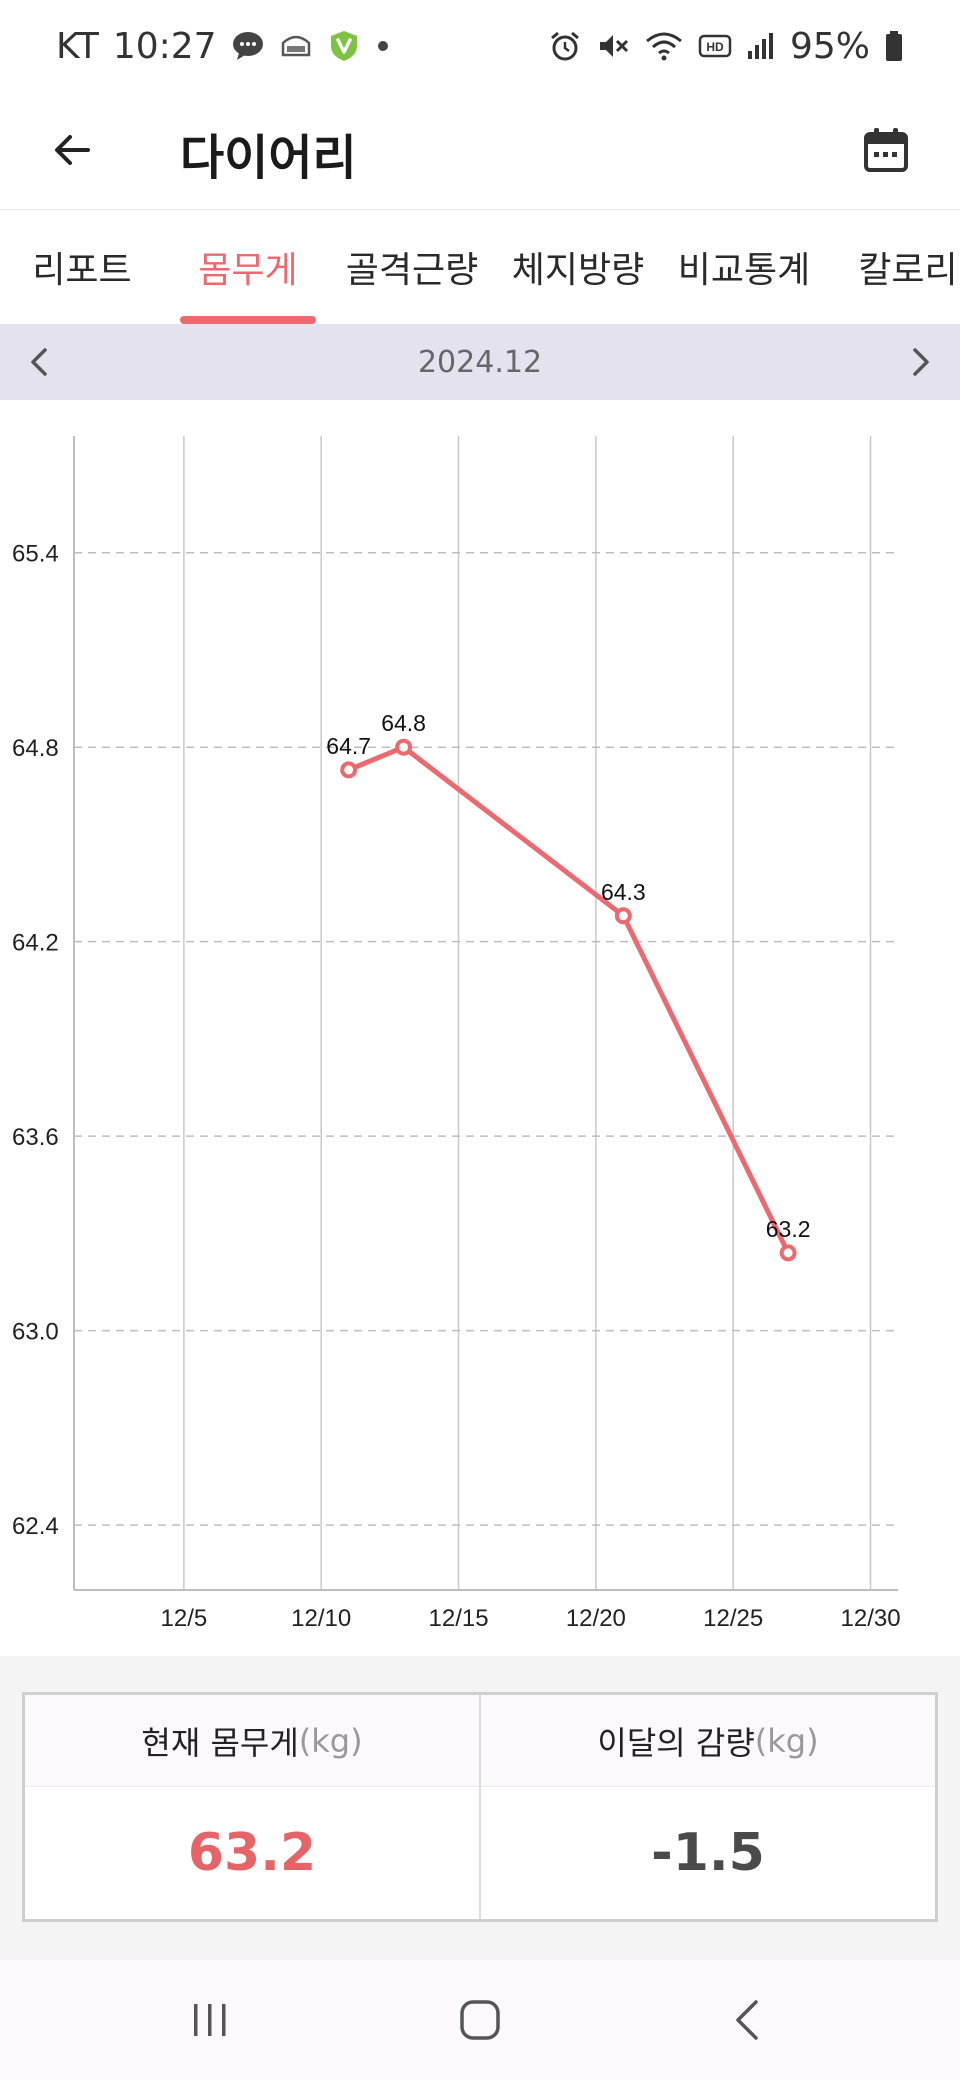 This screenshot has height=2080, width=960. Describe the element at coordinates (223, 46) in the screenshot. I see `status-left: KT 10:27` at that location.